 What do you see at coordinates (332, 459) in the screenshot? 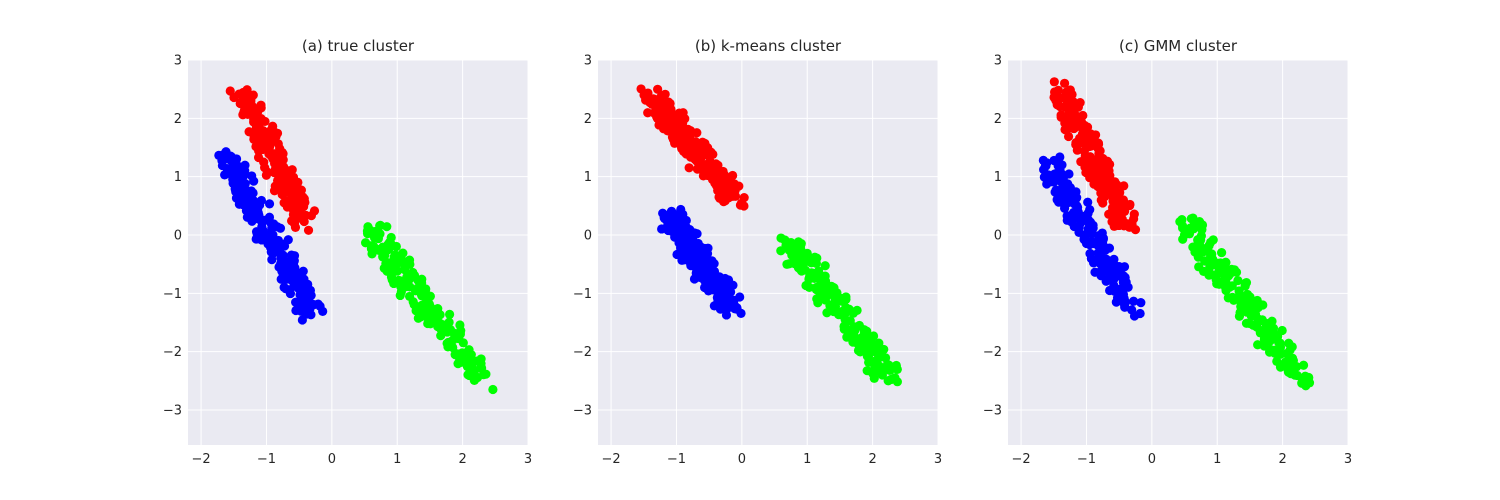
I see `x-tick-label: 0` at bounding box center [332, 459].